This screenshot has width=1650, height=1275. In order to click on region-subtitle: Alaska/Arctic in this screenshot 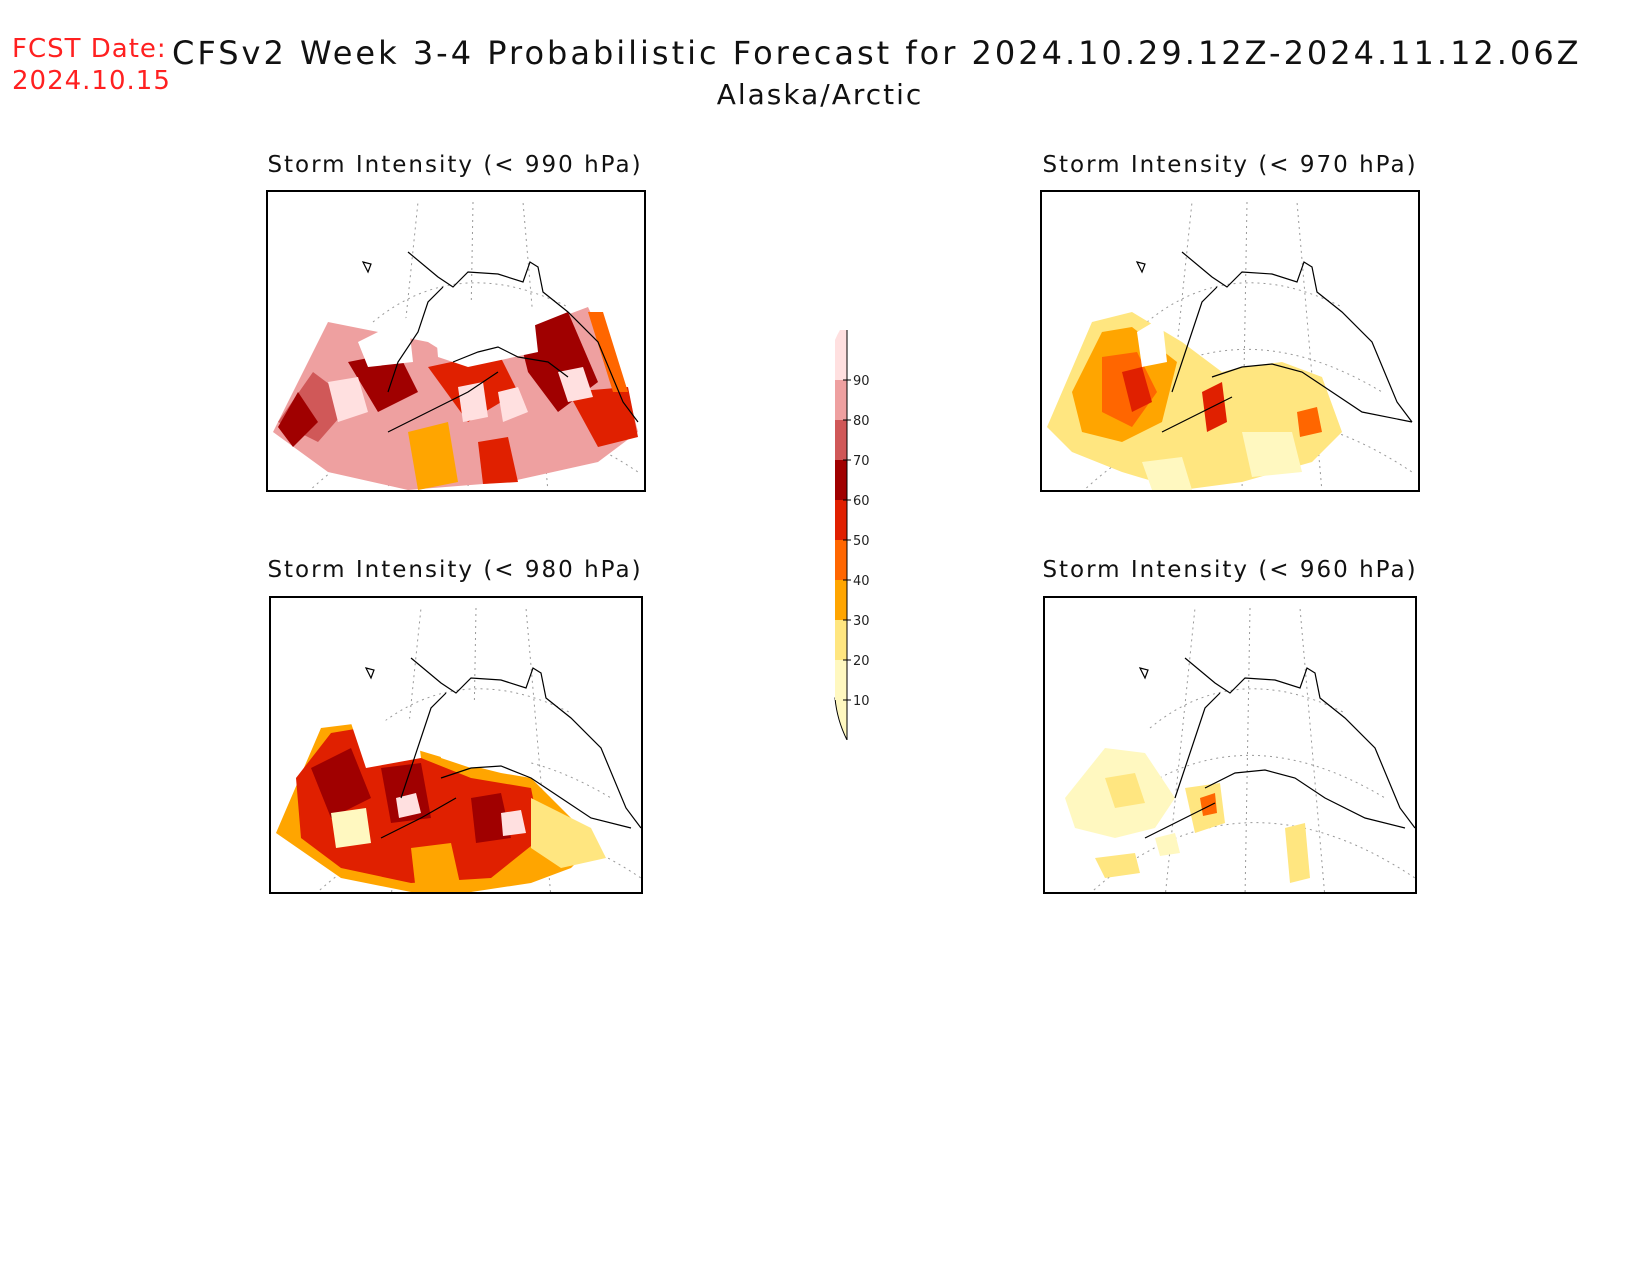, I will do `click(820, 94)`.